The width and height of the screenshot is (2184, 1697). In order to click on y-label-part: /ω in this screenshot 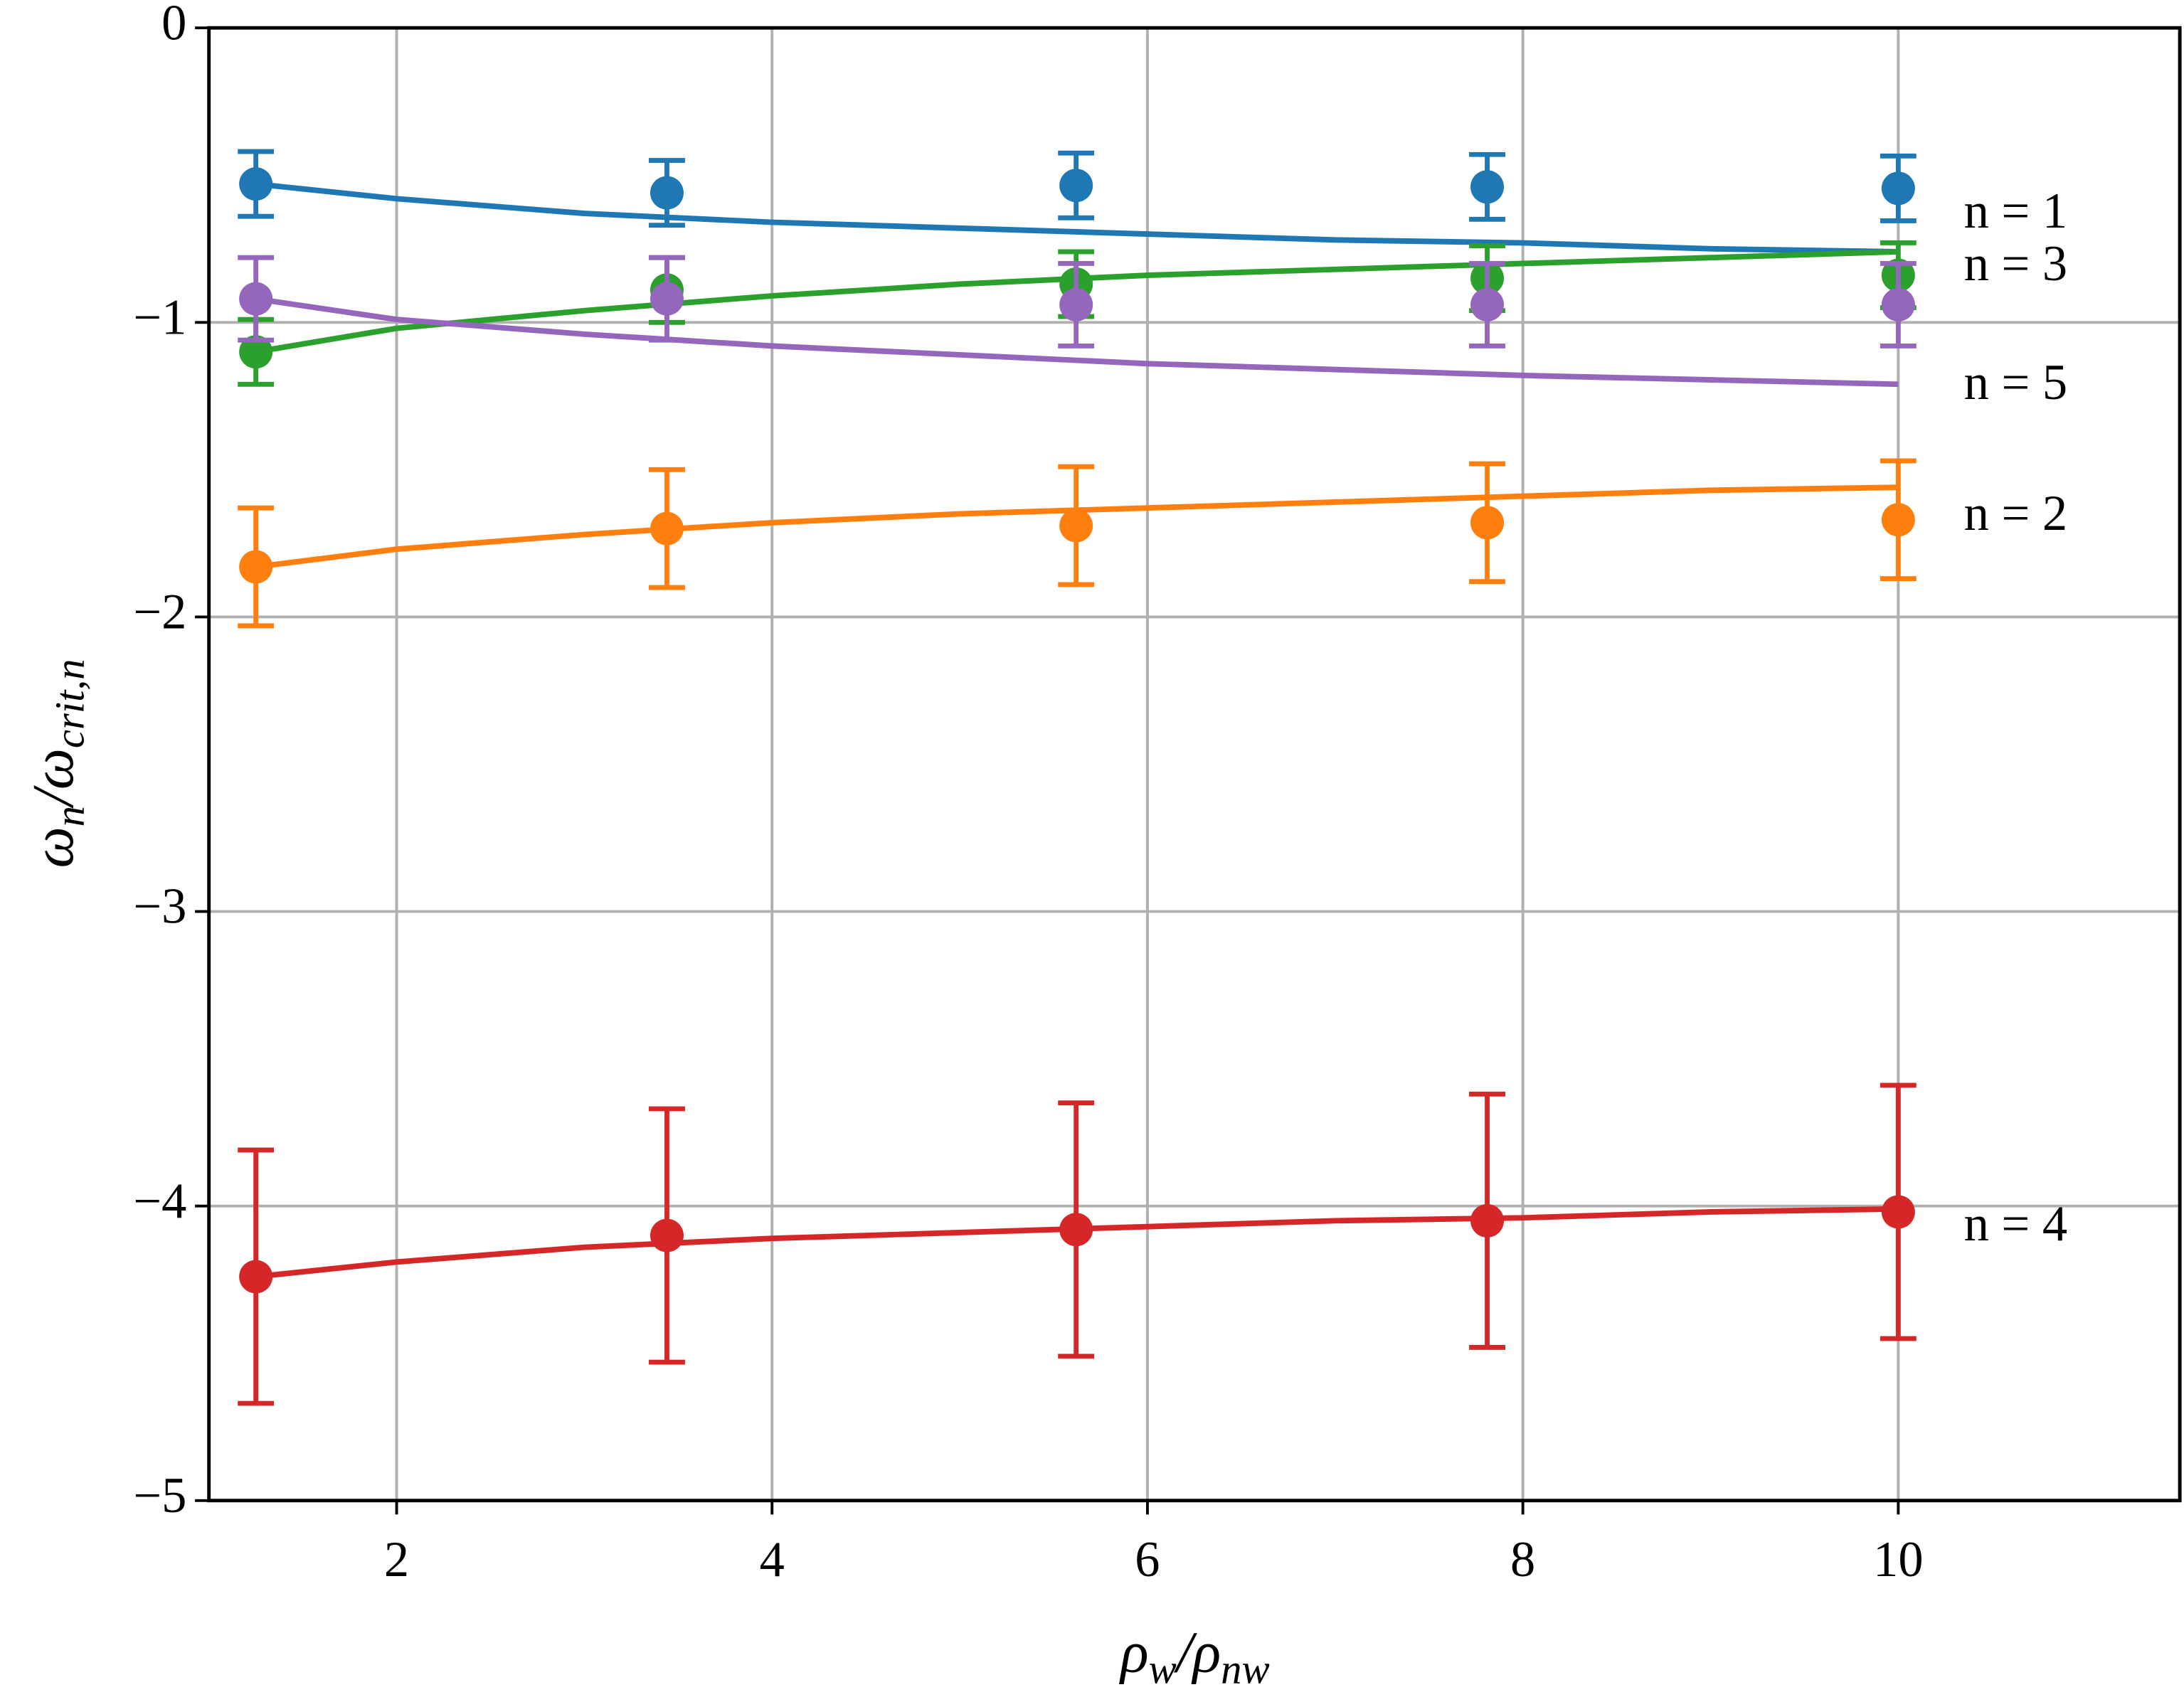, I will do `click(53, 778)`.